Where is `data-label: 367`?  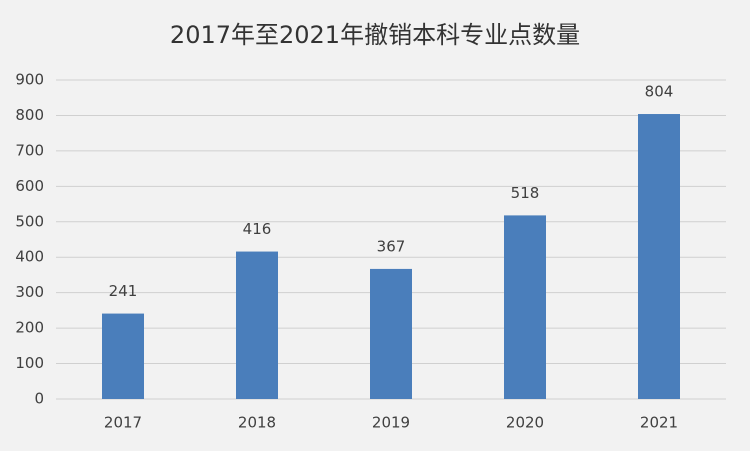 data-label: 367 is located at coordinates (391, 246).